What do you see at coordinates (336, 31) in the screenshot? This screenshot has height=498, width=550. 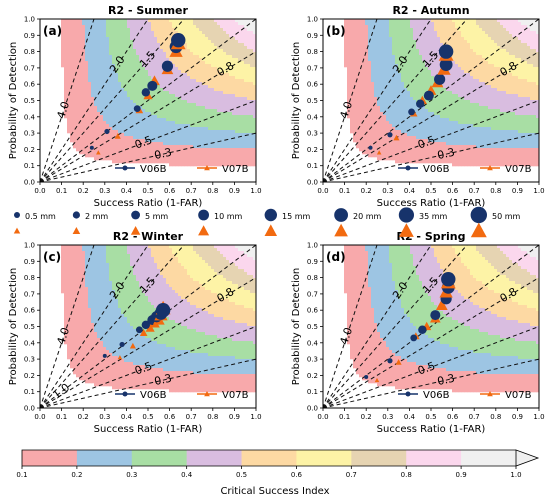 I see `panel-label: (b)` at bounding box center [336, 31].